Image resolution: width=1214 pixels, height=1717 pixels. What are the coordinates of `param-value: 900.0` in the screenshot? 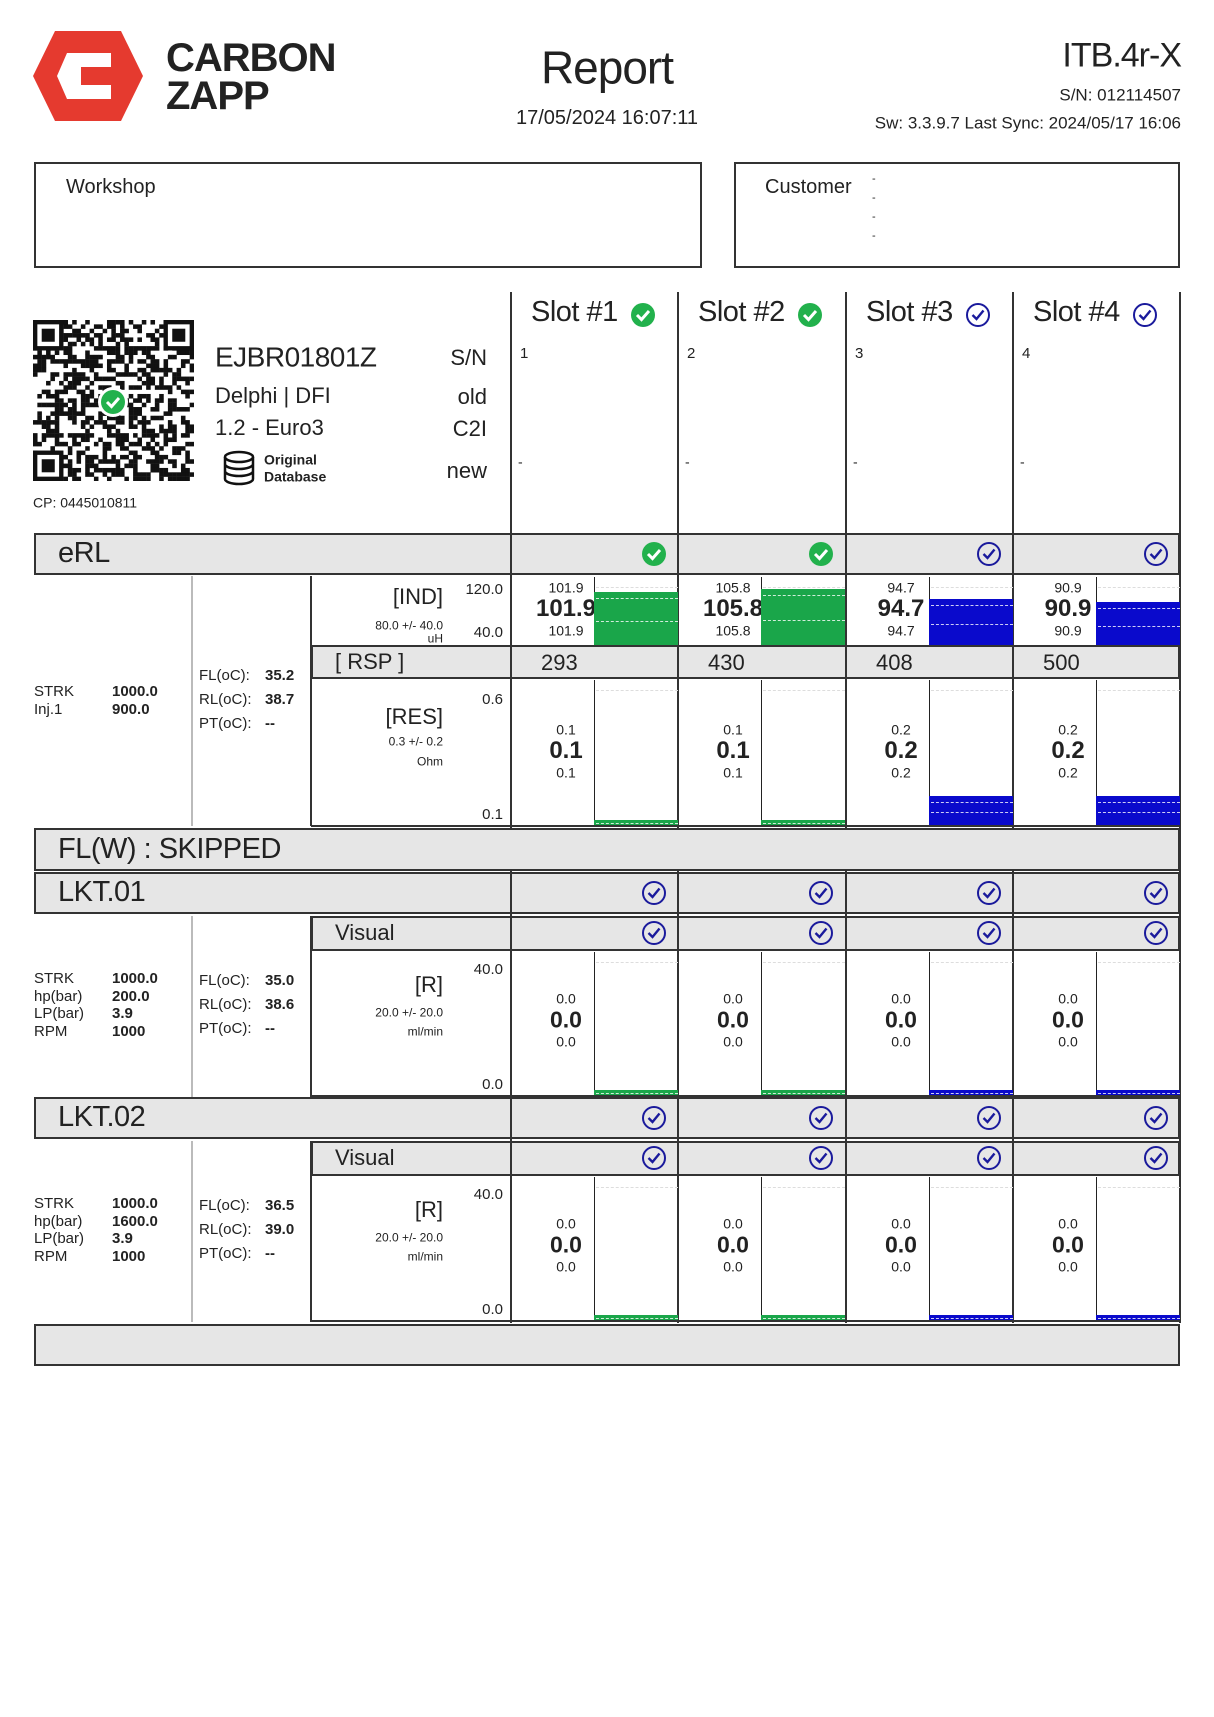 It's located at (131, 709).